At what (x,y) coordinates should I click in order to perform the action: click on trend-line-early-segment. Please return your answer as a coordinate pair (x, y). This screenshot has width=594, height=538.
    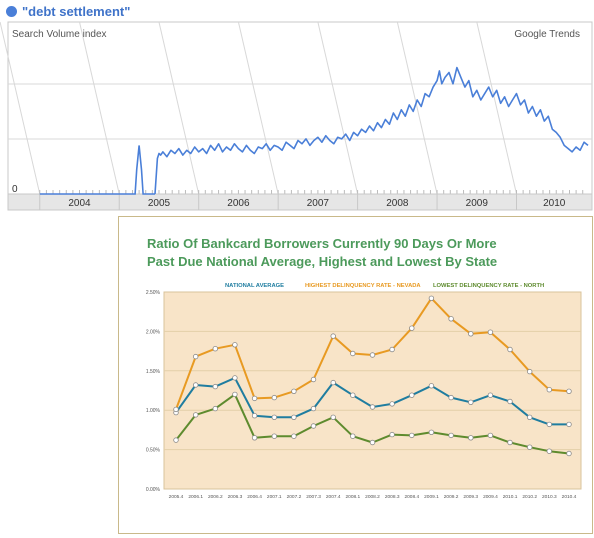
    Looking at the image, I should click on (97, 170).